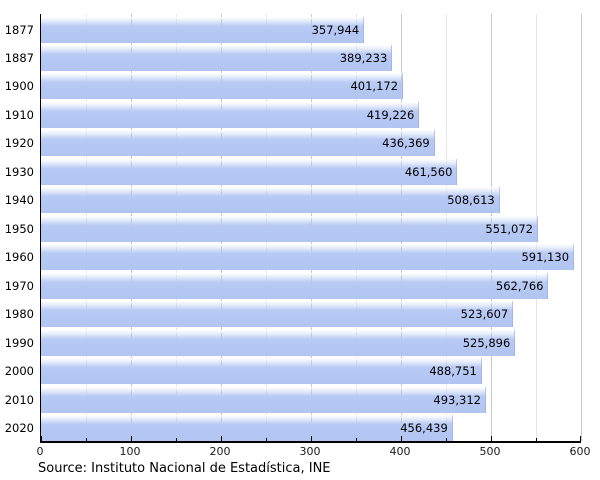 This screenshot has width=600, height=480. What do you see at coordinates (19, 257) in the screenshot?
I see `y-axis-label-1960: 1960` at bounding box center [19, 257].